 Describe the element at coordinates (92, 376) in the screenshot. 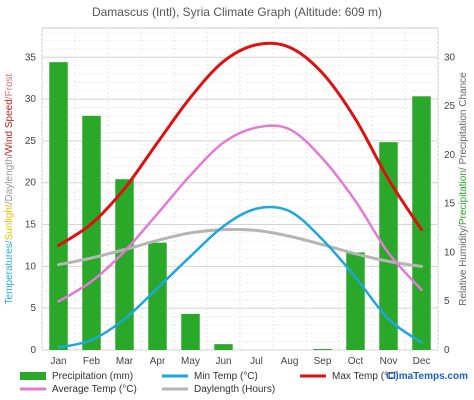

I see `legend-label: Precipitation (mm)` at that location.